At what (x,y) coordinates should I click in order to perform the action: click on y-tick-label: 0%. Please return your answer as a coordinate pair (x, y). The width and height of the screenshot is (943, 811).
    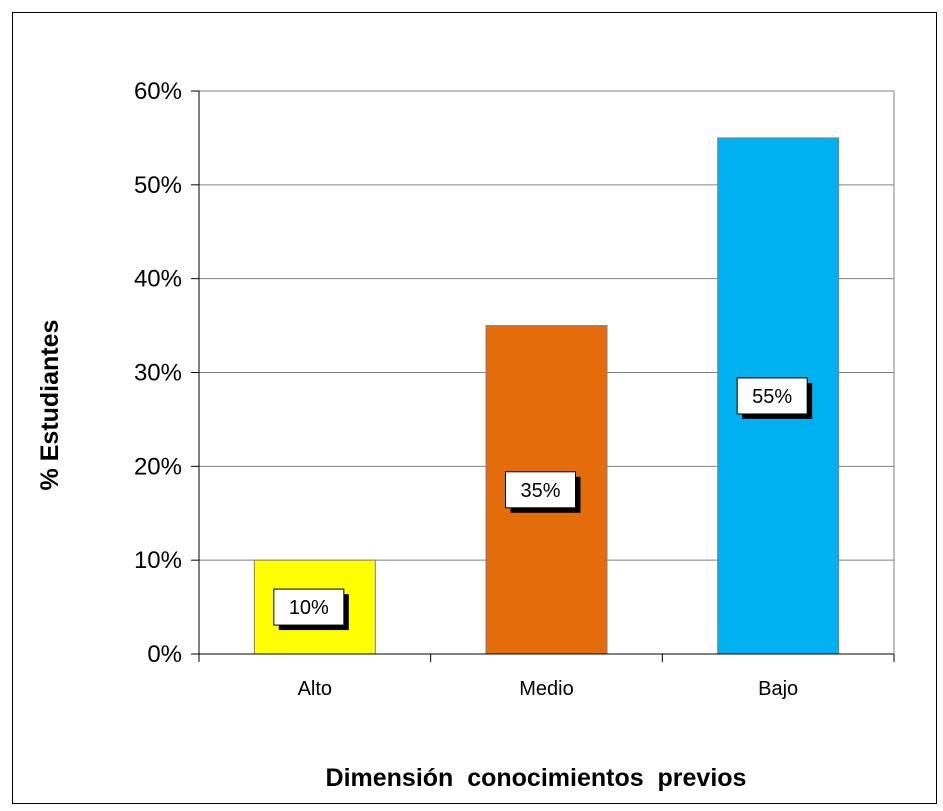
    Looking at the image, I should click on (164, 654).